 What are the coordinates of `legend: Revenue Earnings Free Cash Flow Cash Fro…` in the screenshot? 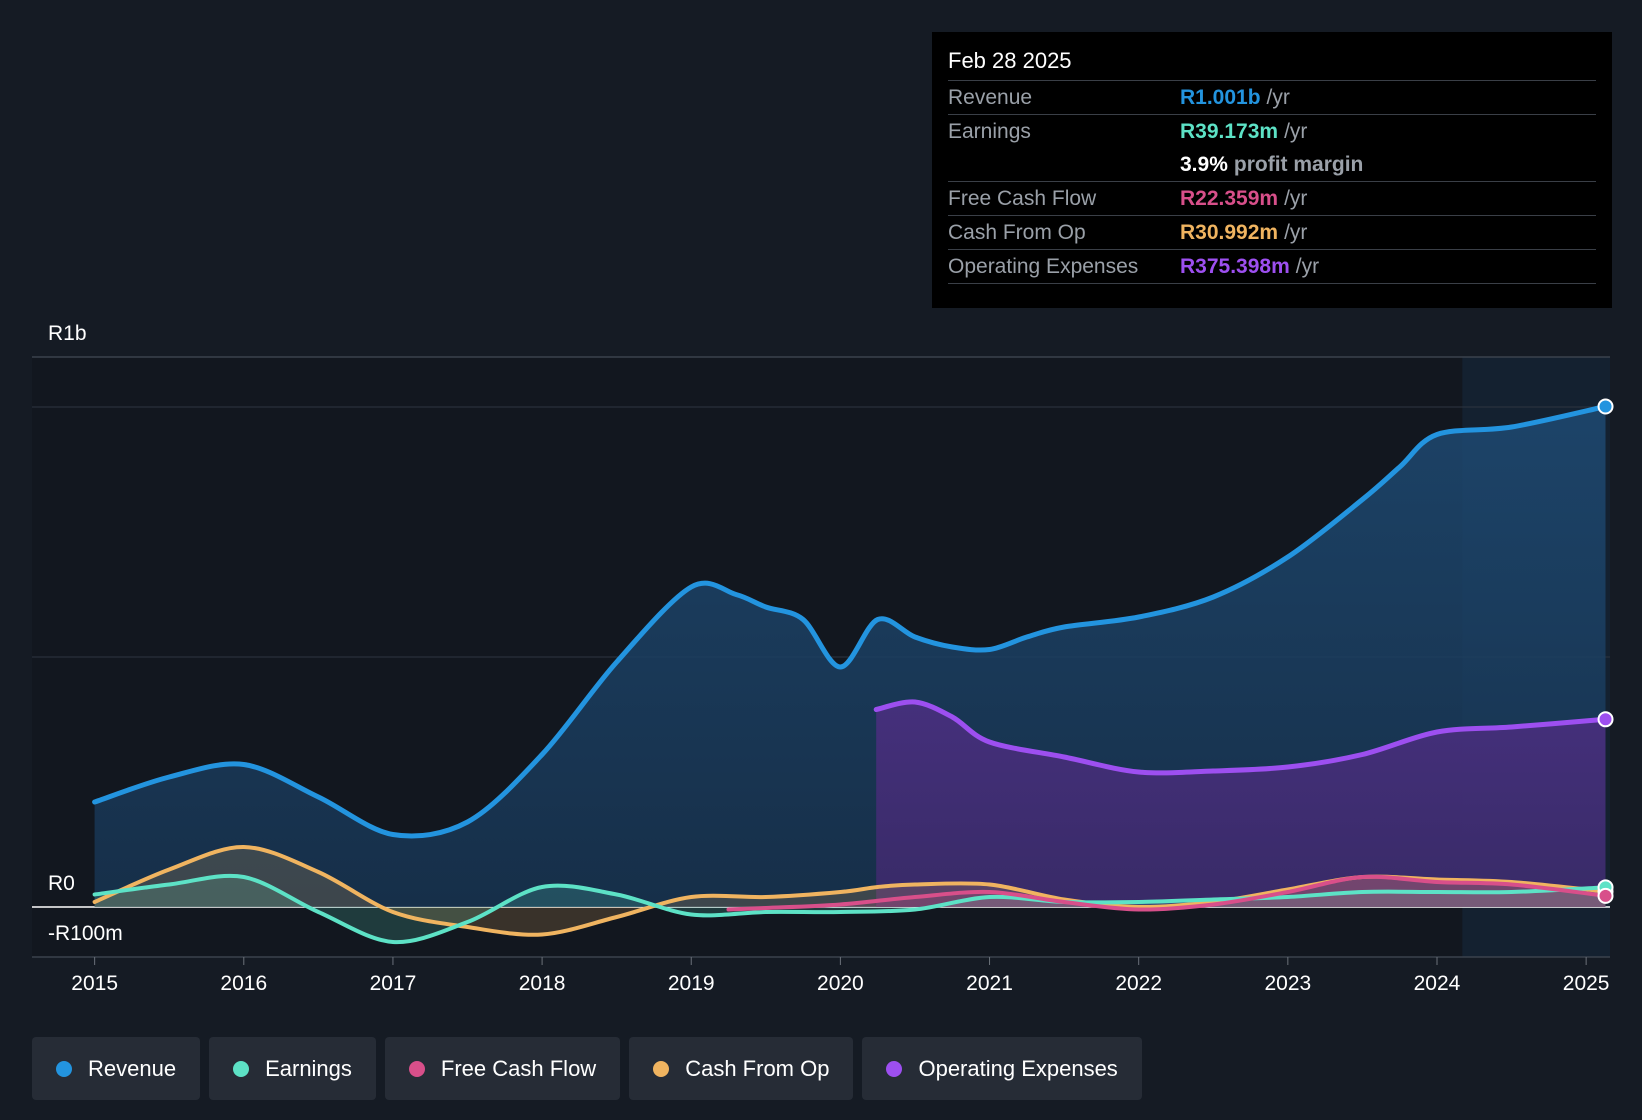 It's located at (587, 1068).